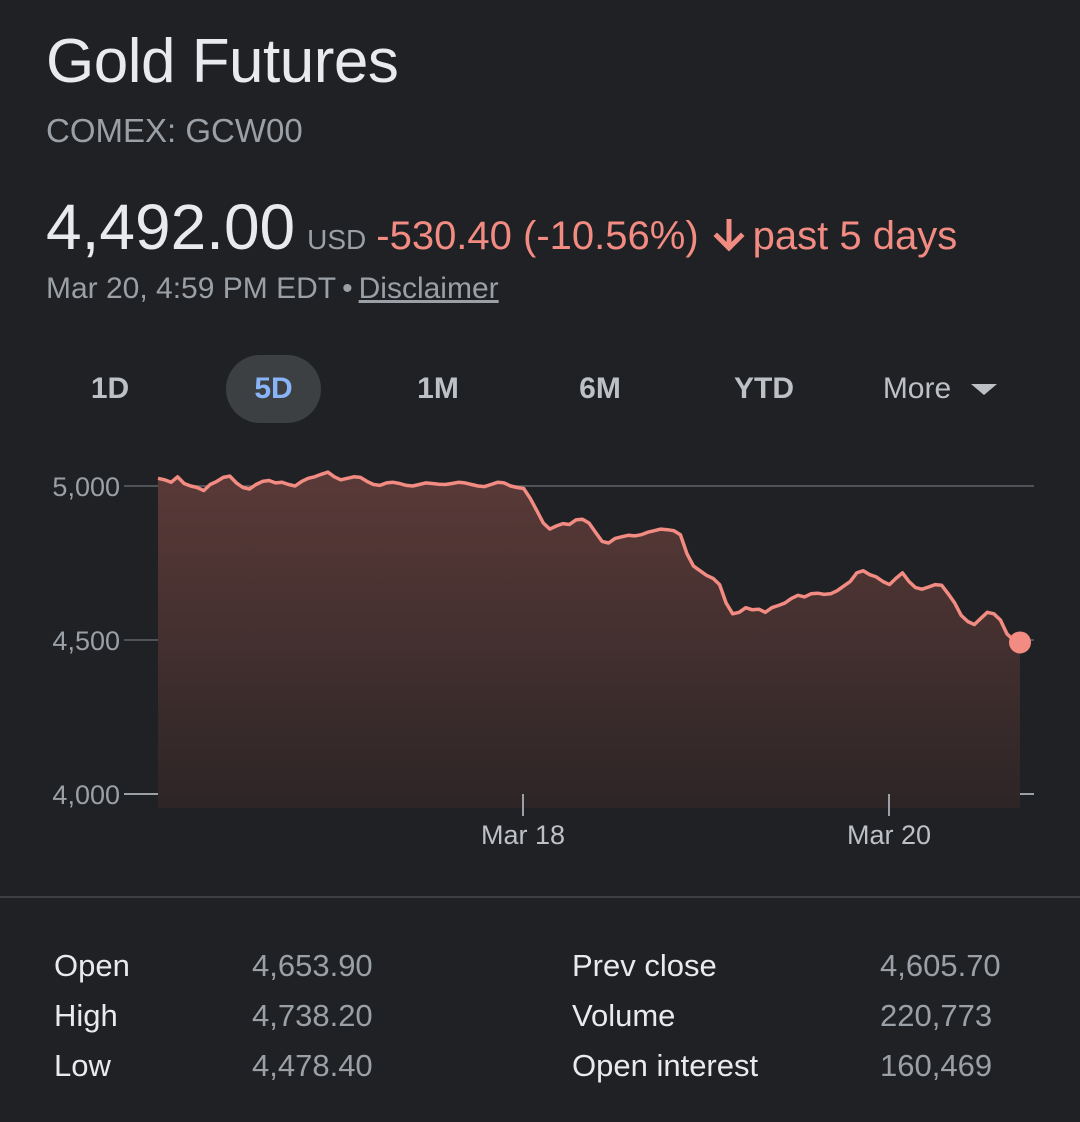 Image resolution: width=1080 pixels, height=1122 pixels. What do you see at coordinates (936, 1015) in the screenshot?
I see `stat-value-volume: 220,773` at bounding box center [936, 1015].